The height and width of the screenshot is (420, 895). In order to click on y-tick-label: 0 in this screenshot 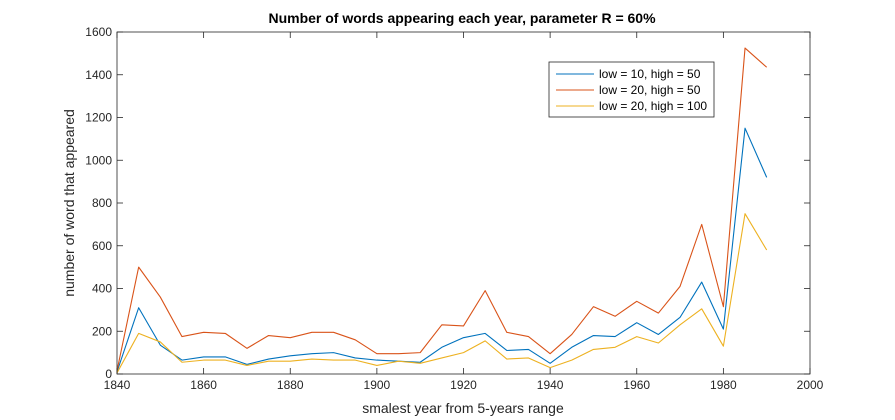, I will do `click(108, 374)`.